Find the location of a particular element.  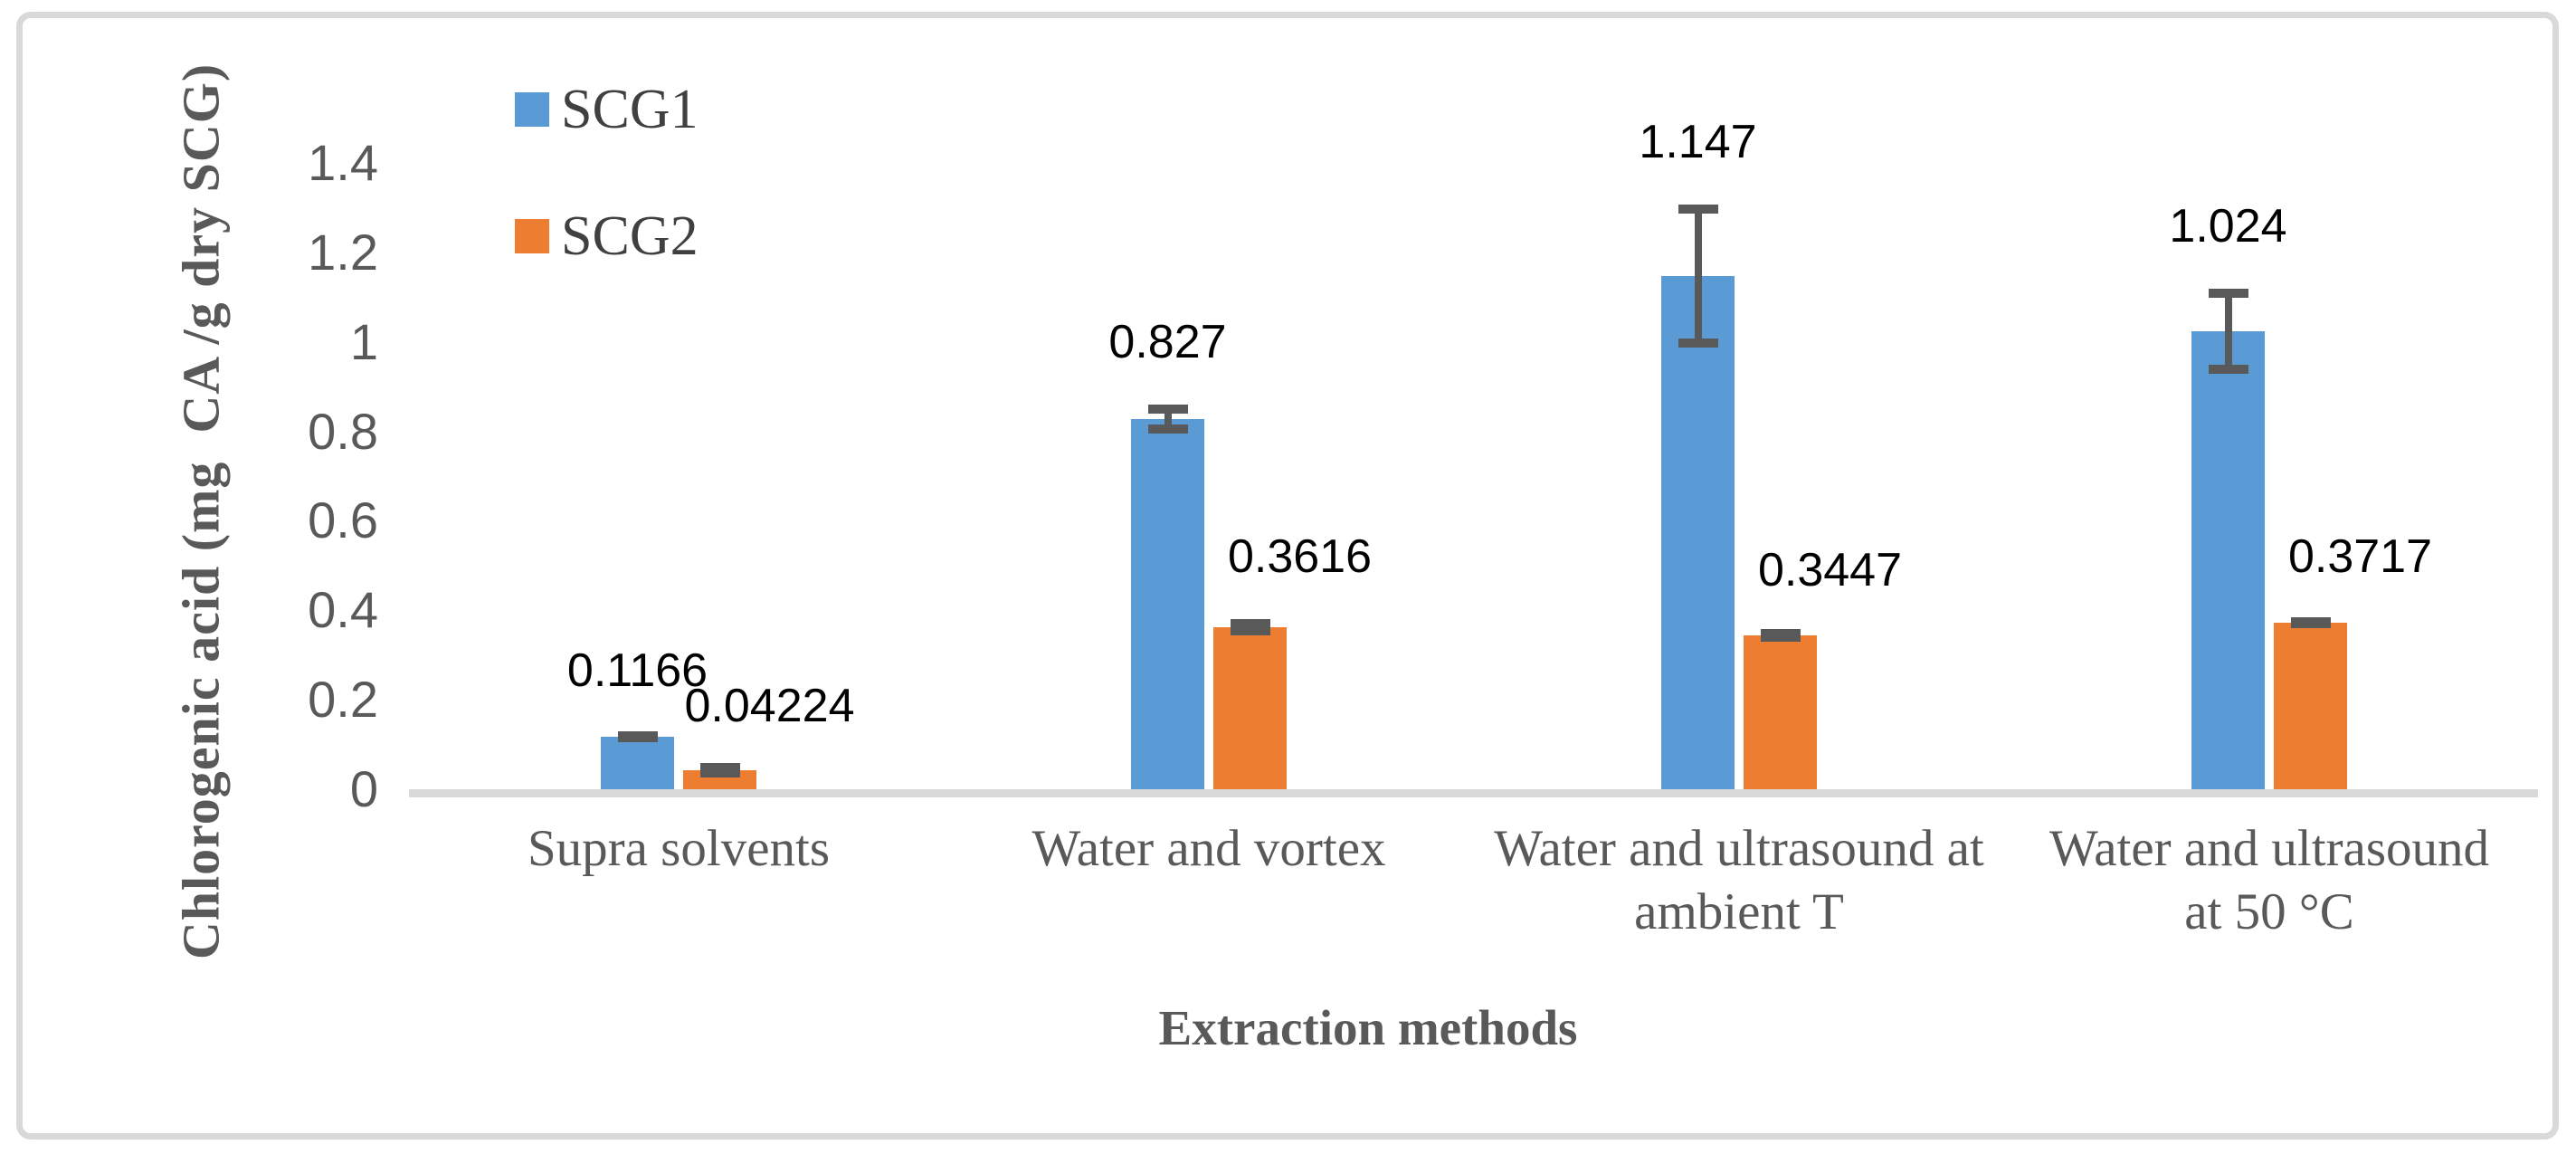

y-tick-label: 0.4 is located at coordinates (343, 610).